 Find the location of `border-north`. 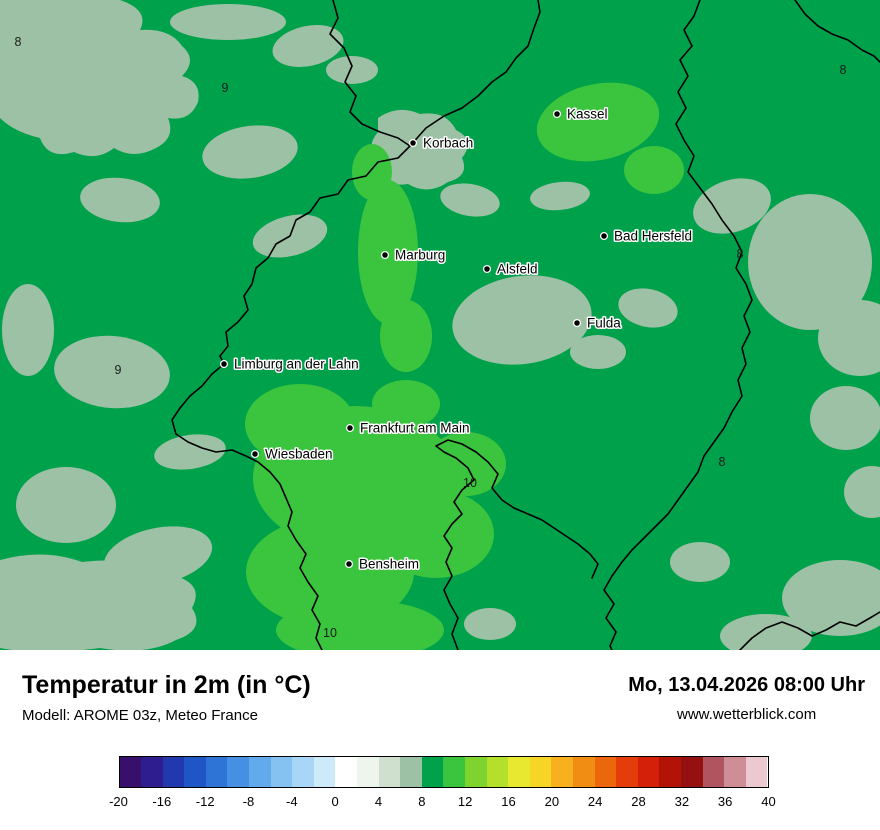

border-north is located at coordinates (475, 73).